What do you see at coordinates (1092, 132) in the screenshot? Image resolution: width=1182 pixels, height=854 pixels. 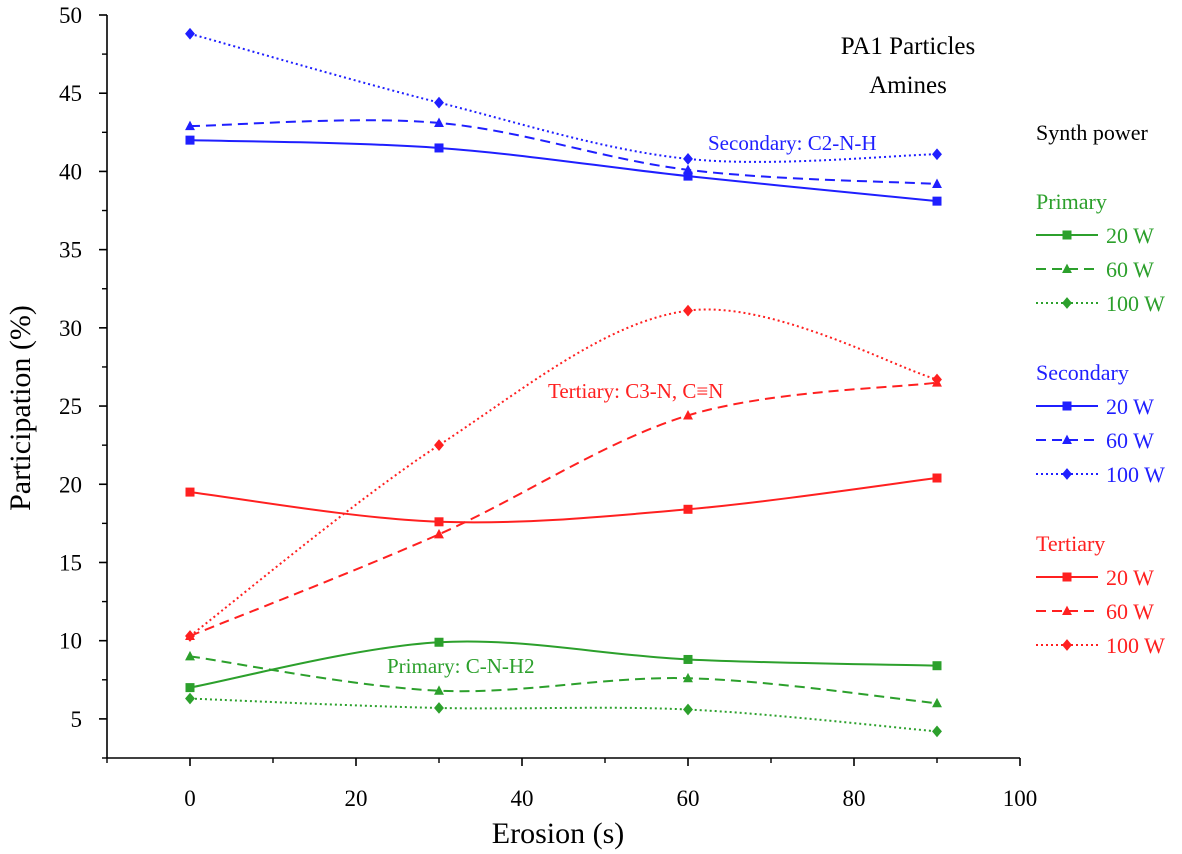 I see `legend-title: Synth power` at bounding box center [1092, 132].